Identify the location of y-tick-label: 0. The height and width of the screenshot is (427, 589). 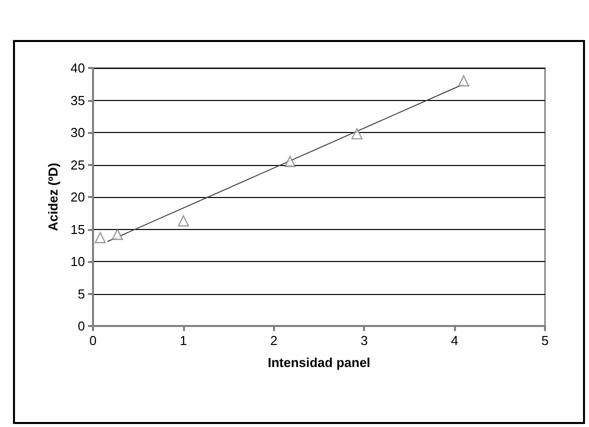
(81, 326).